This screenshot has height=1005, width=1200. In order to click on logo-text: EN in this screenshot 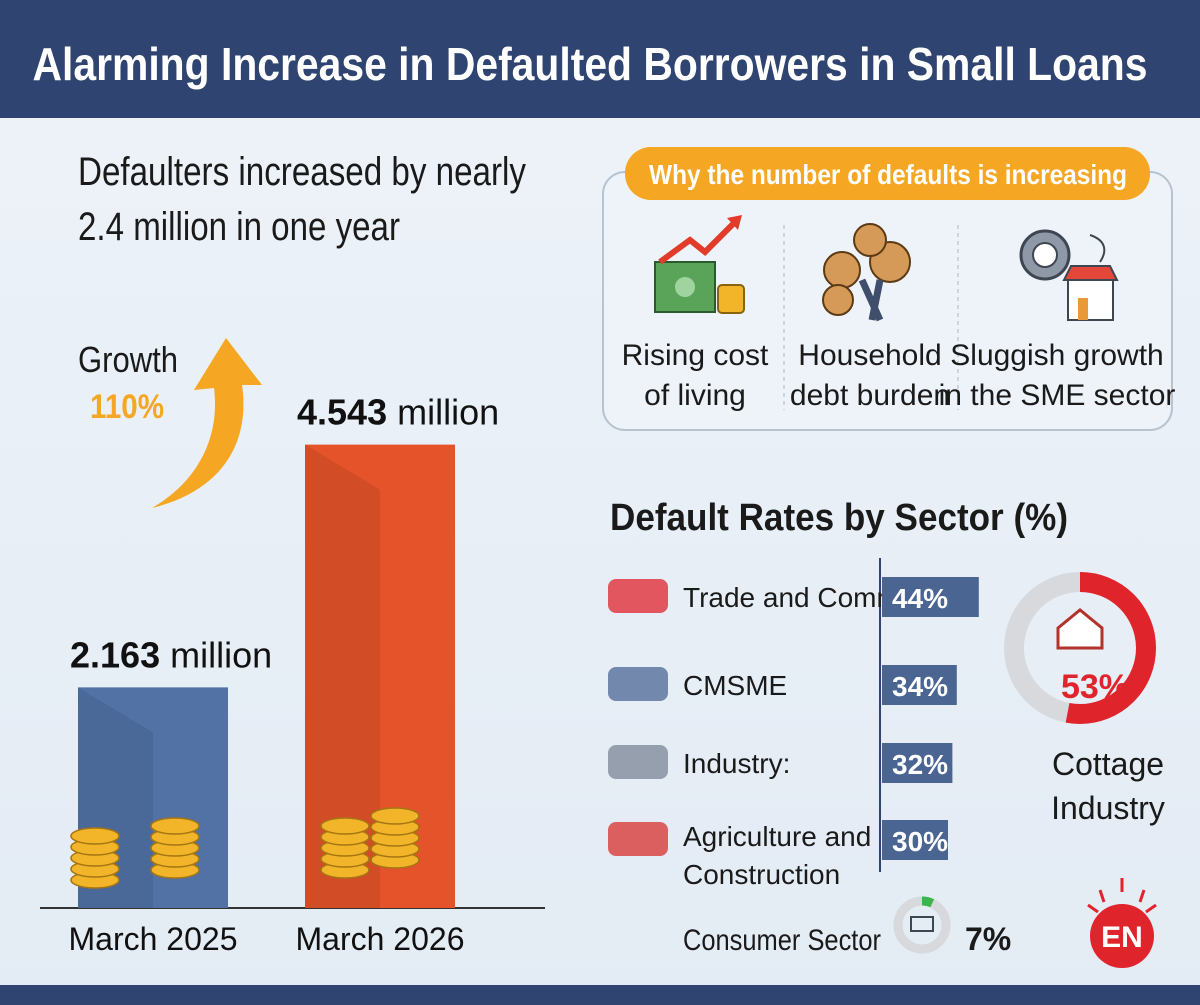, I will do `click(1122, 937)`.